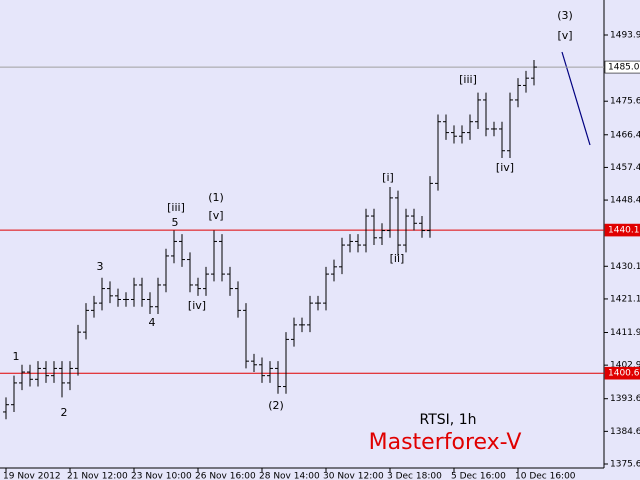  I want to click on y-tick-label: 1448.40, so click(625, 201).